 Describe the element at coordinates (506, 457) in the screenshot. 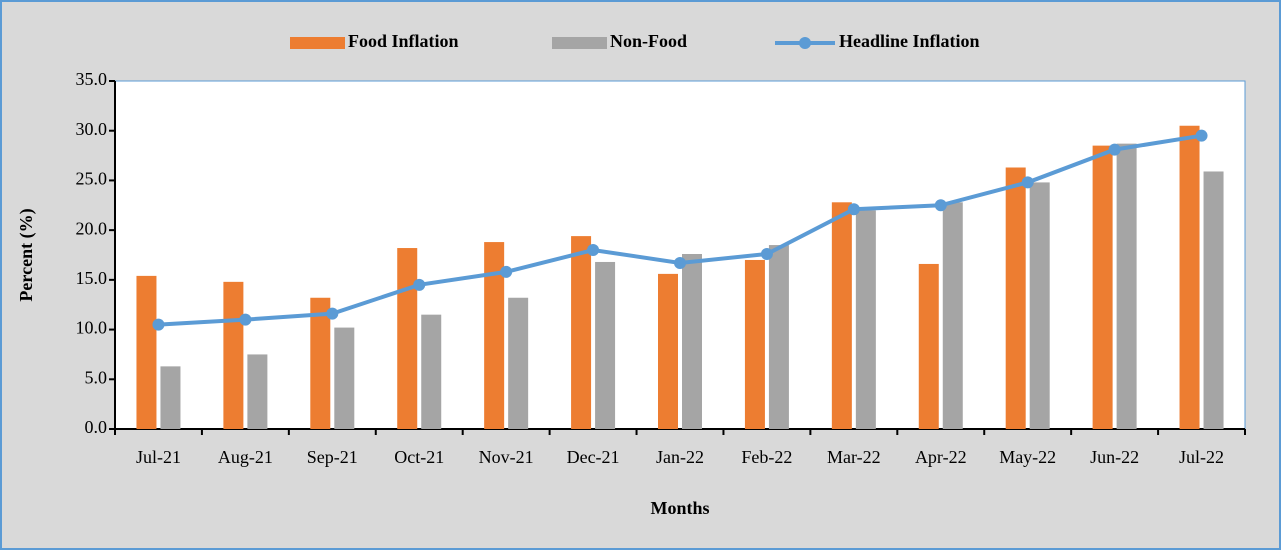

I see `x-tick-label: Nov-21` at that location.